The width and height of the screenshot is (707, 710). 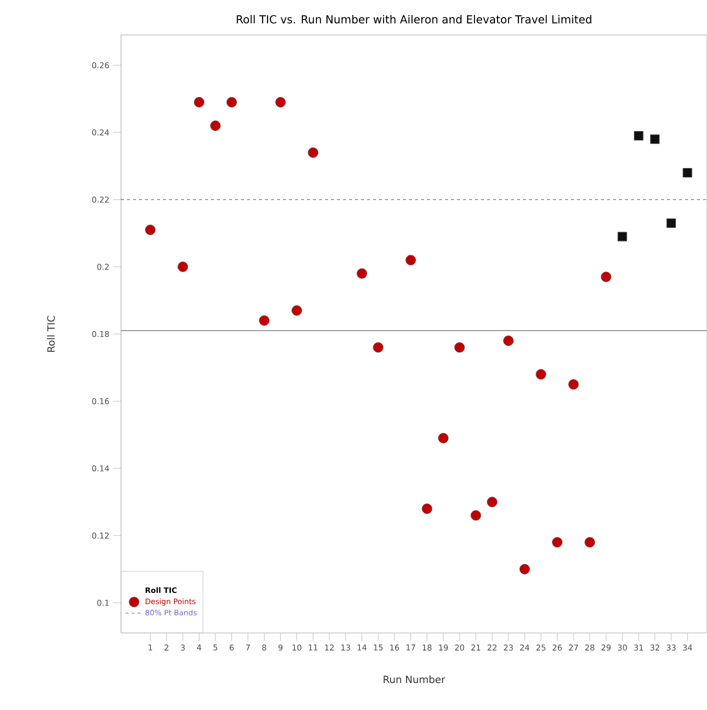 I want to click on y-tick-label: 0.18, so click(x=100, y=334).